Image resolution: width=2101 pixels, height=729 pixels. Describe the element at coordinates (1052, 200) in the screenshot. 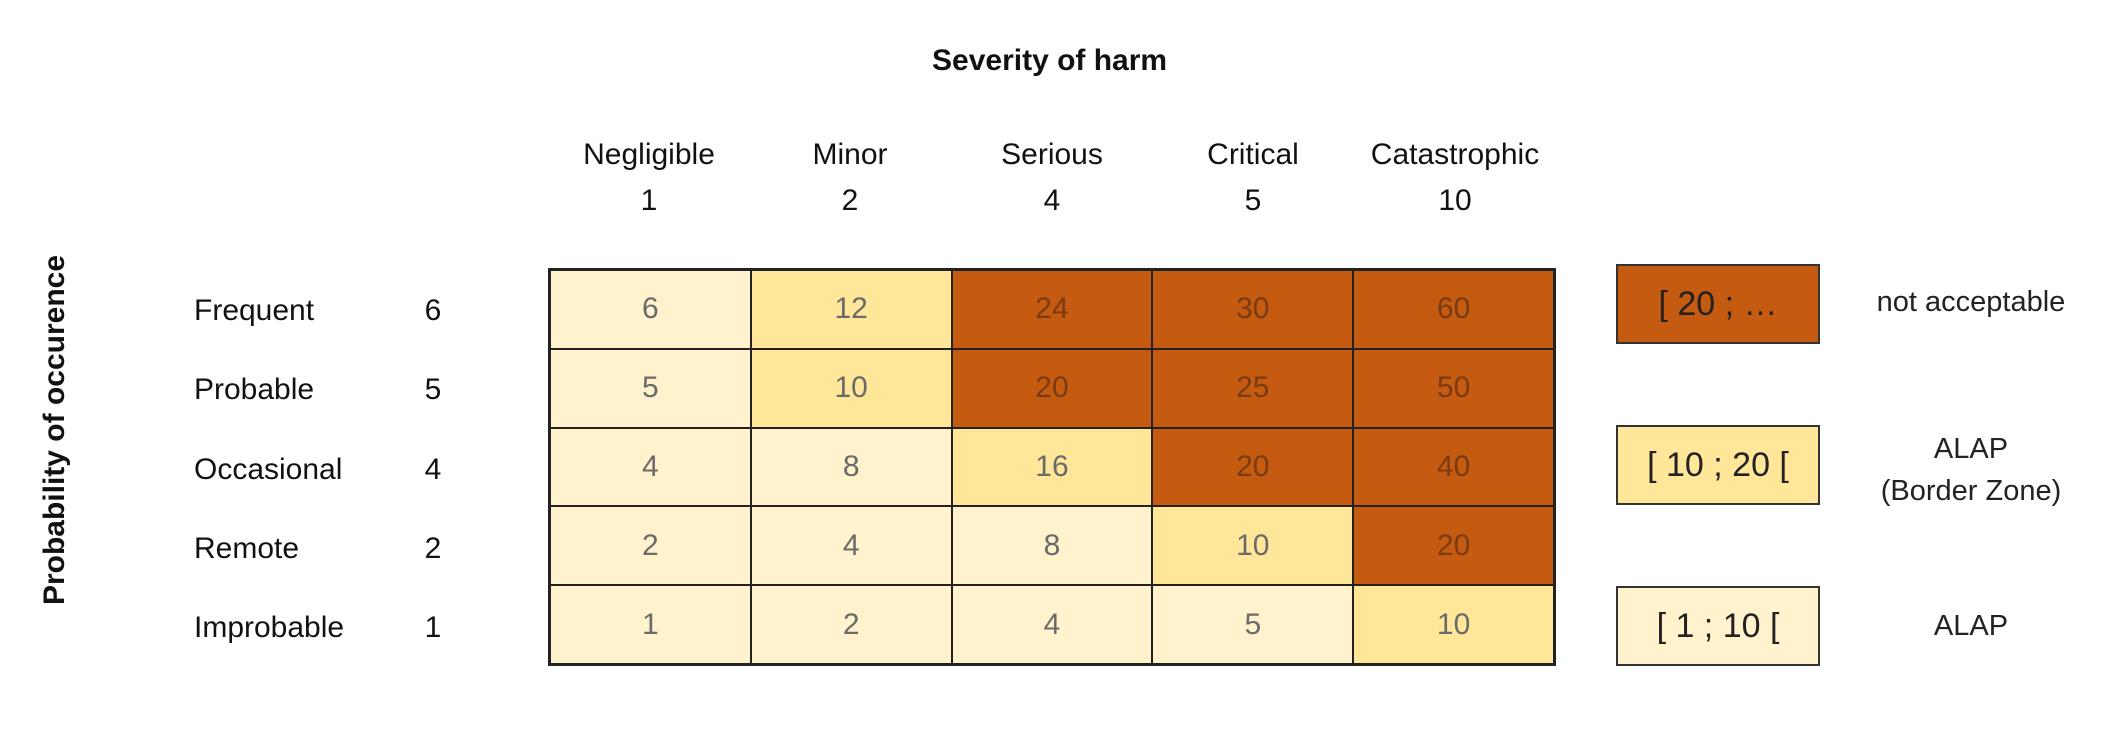

I see `severity-value: 4` at that location.